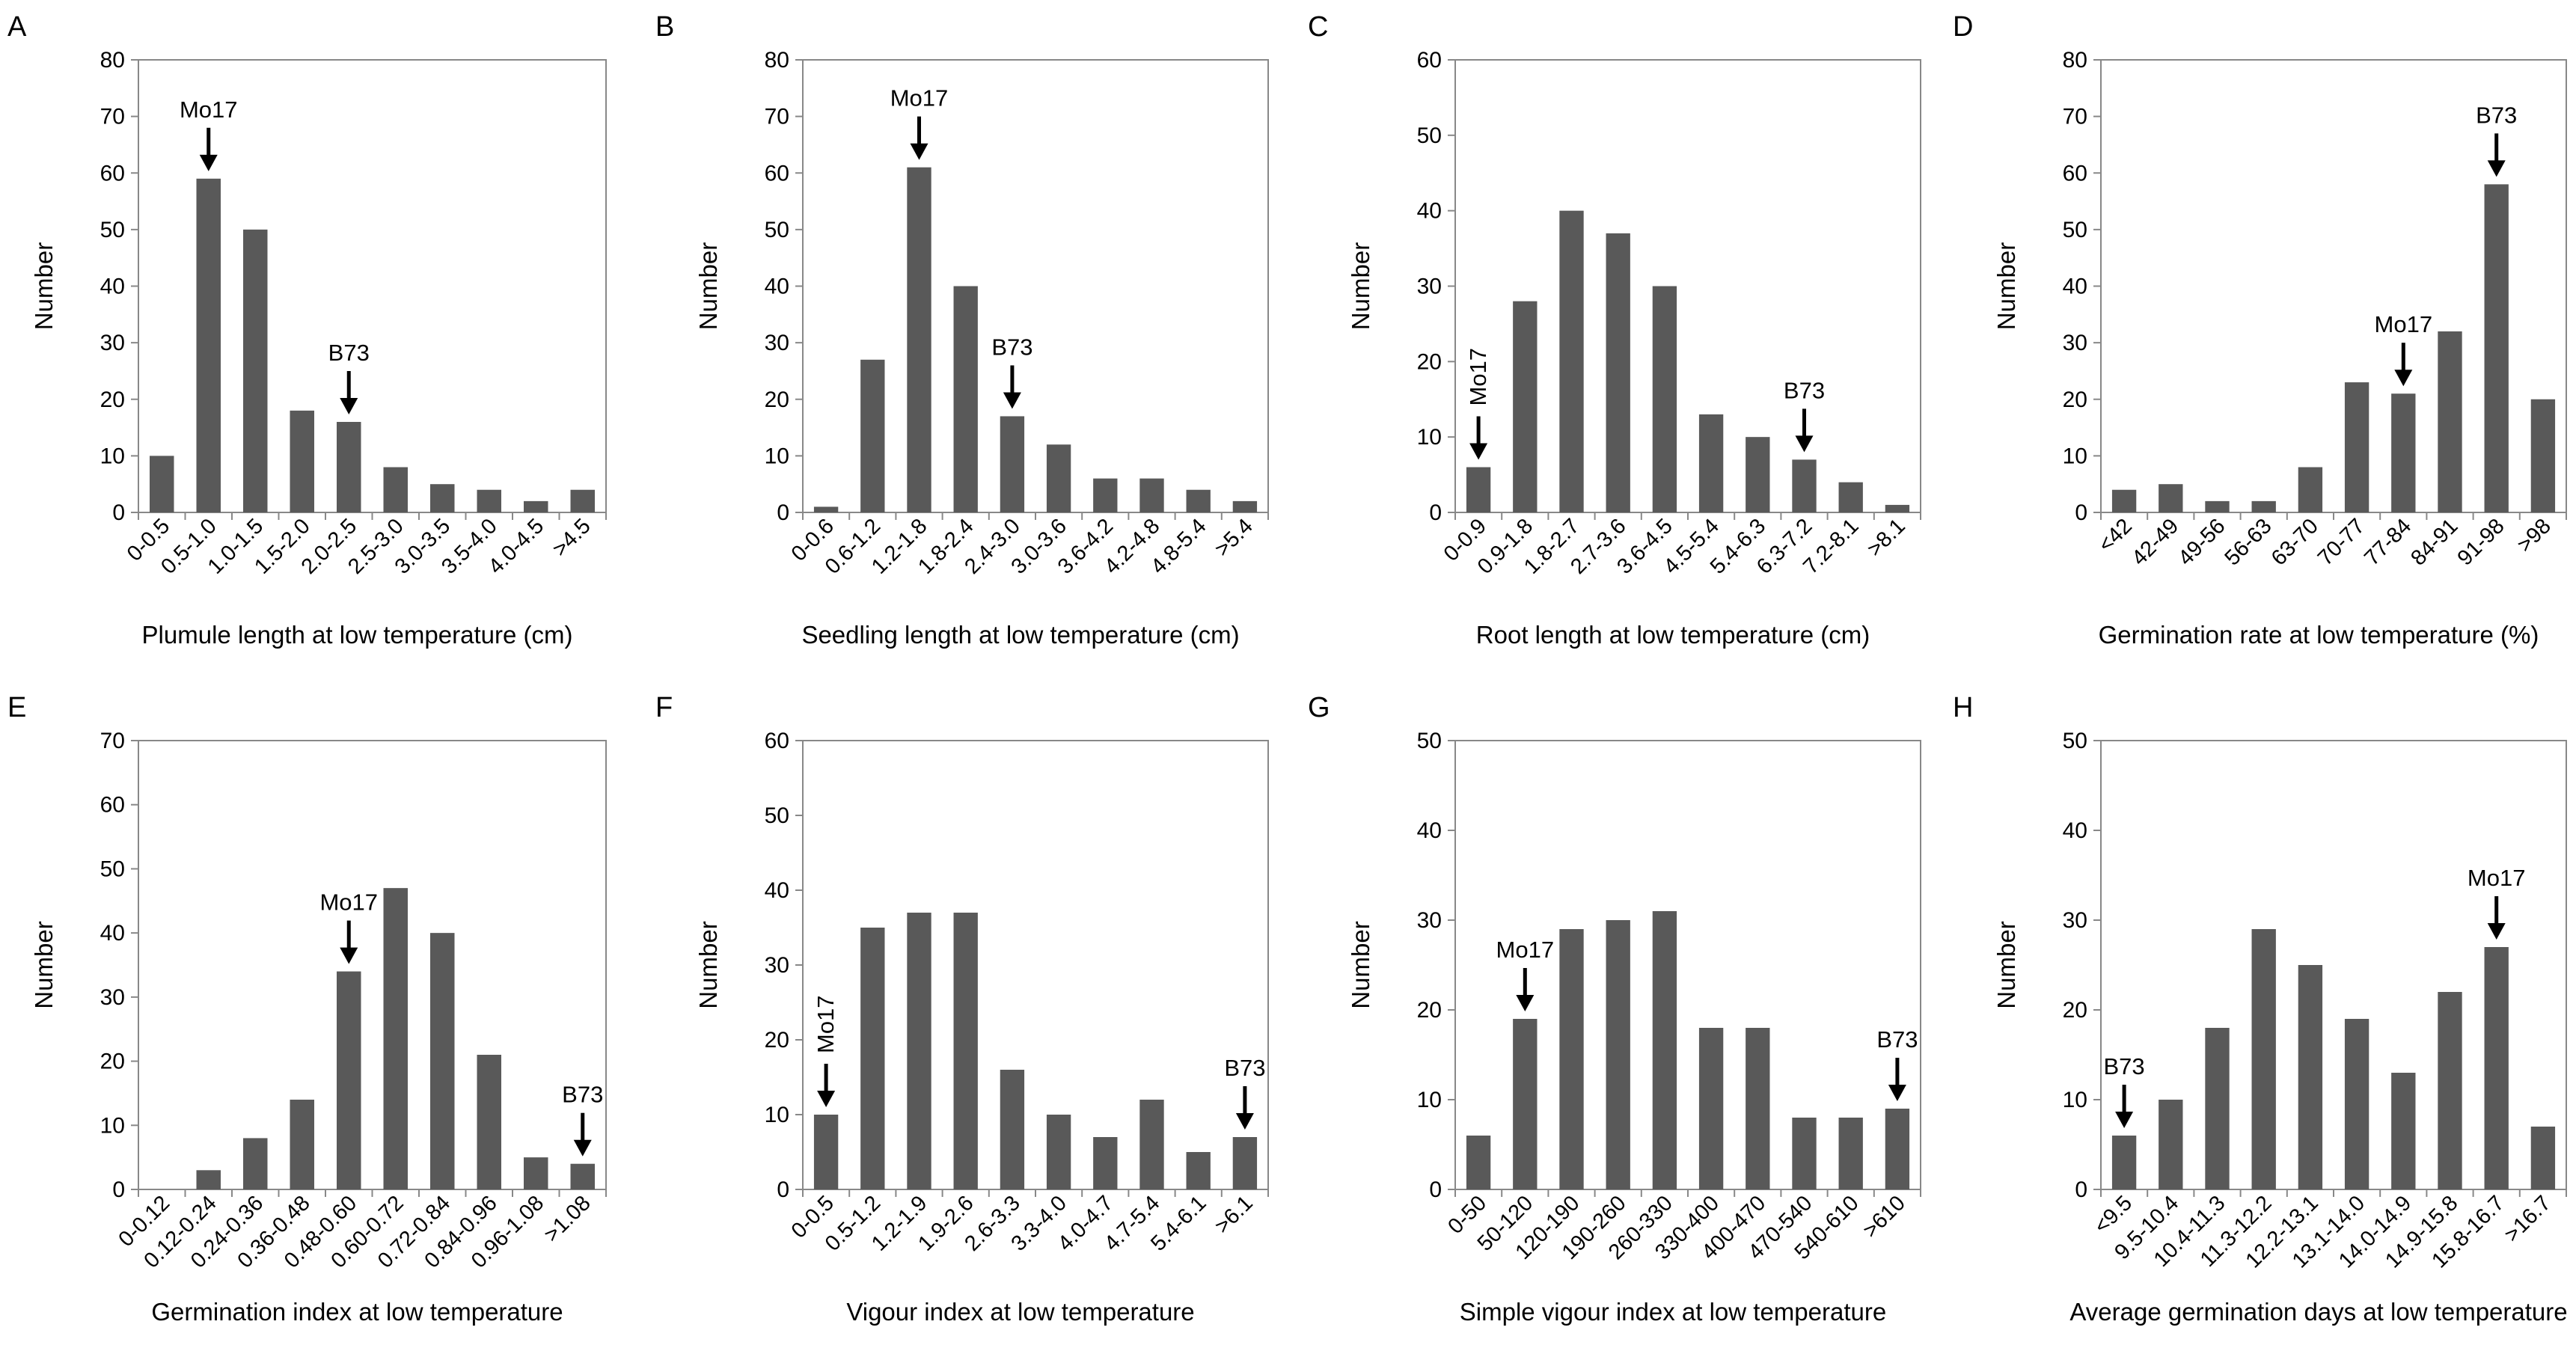 This screenshot has height=1357, width=2576. Describe the element at coordinates (1319, 707) in the screenshot. I see `panel-letter: G` at that location.